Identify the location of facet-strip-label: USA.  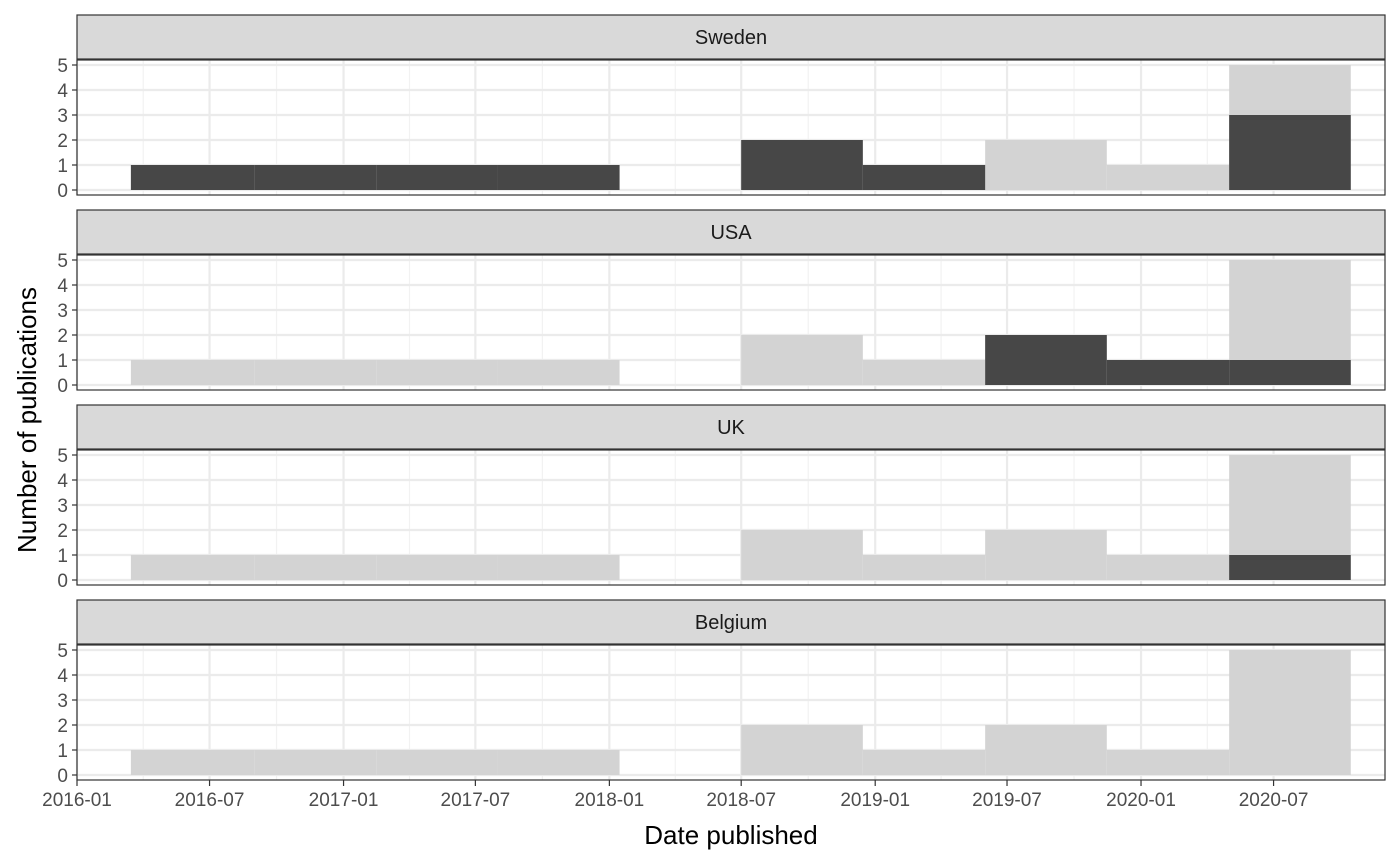
(731, 233).